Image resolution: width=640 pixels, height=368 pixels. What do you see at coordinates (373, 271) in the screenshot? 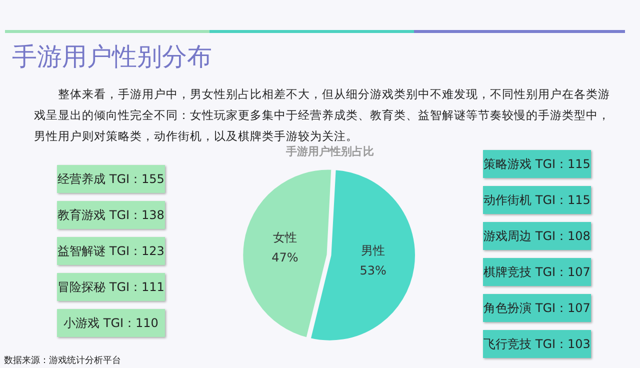
I see `data-label: 53%` at bounding box center [373, 271].